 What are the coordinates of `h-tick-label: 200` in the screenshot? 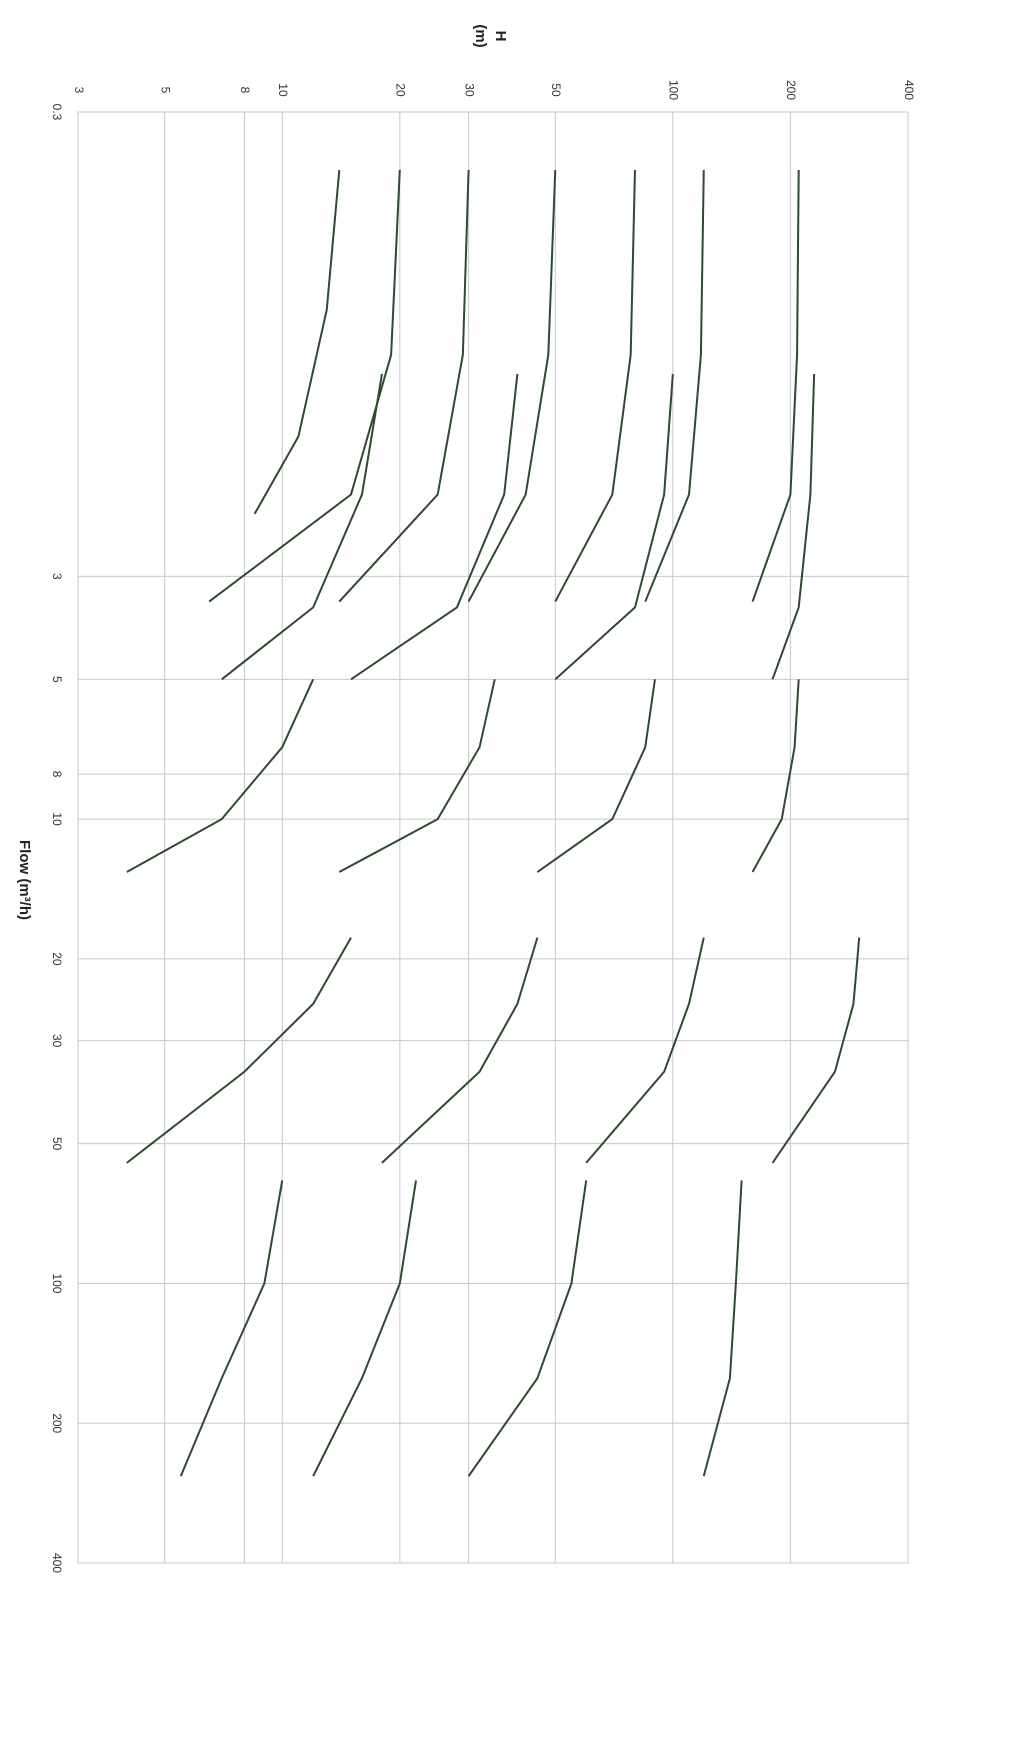 It's located at (791, 90).